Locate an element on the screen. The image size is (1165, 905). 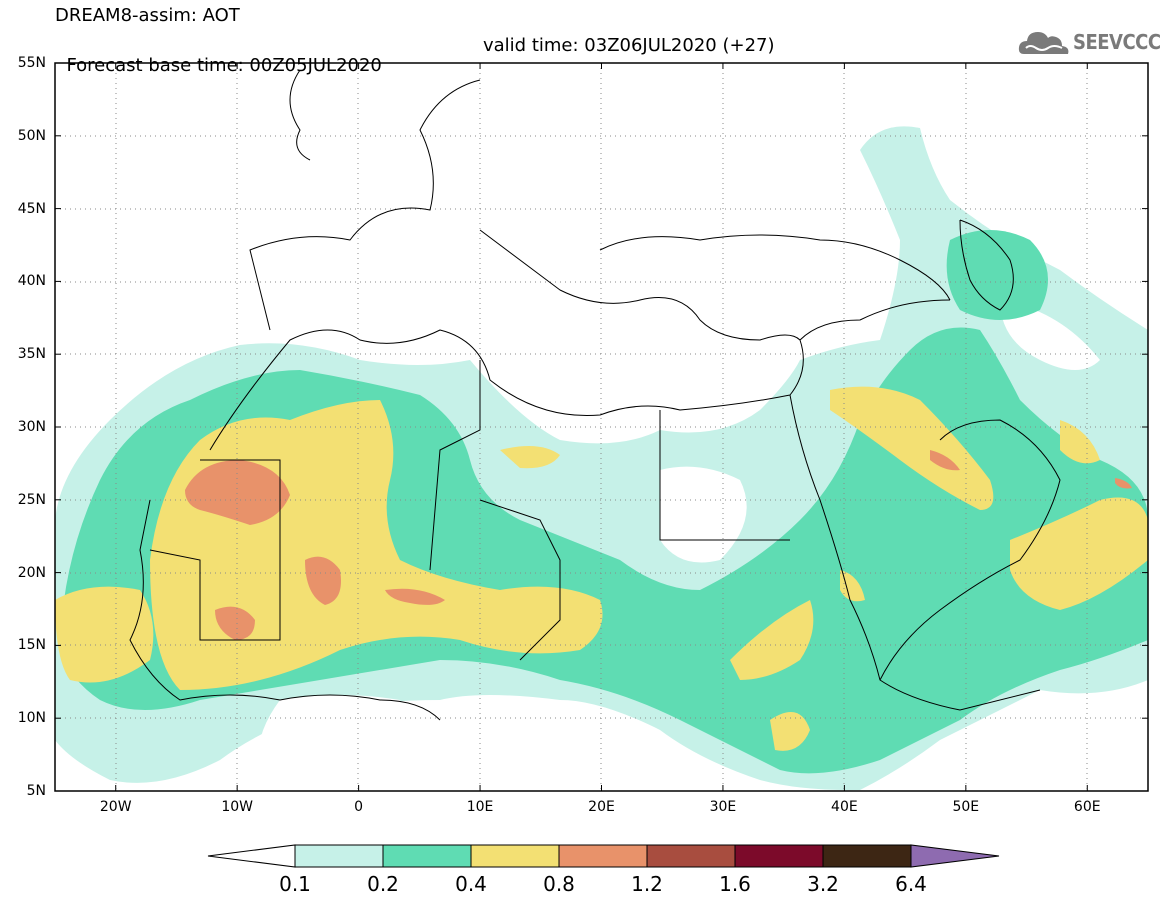
lat-label: 10N is located at coordinates (31, 718).